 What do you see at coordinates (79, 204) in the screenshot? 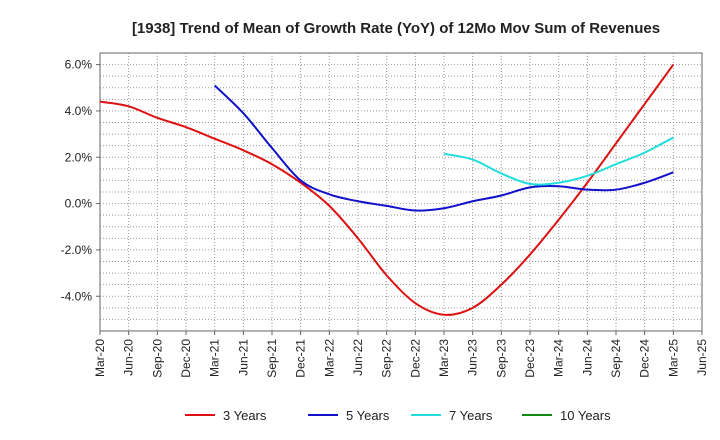
I see `y-tick-label: 0.0%` at bounding box center [79, 204].